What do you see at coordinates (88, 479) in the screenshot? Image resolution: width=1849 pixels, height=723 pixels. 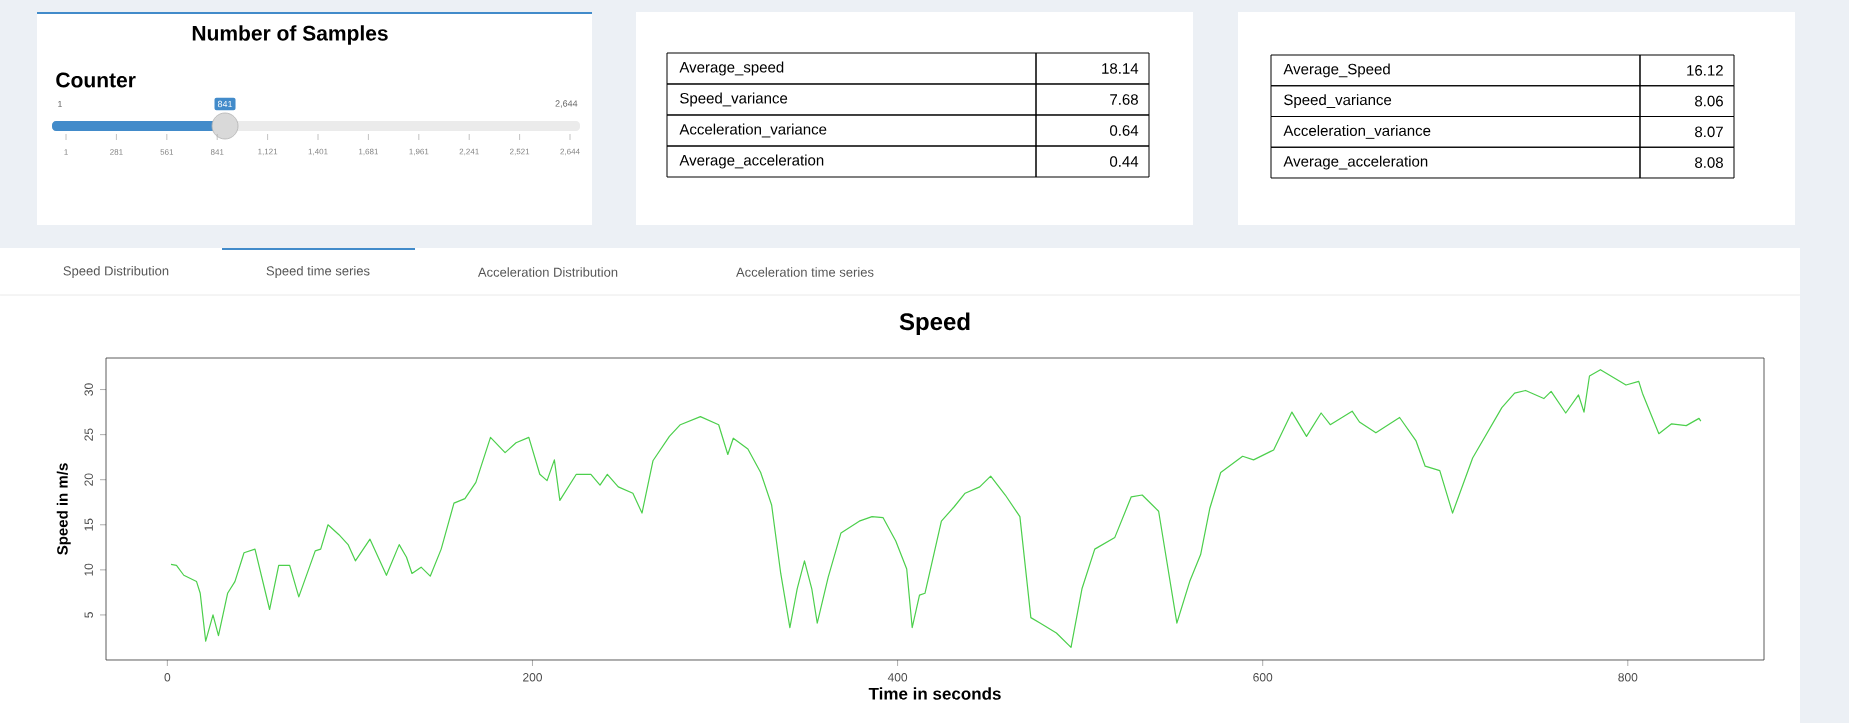 I see `y-tick-label: 20` at bounding box center [88, 479].